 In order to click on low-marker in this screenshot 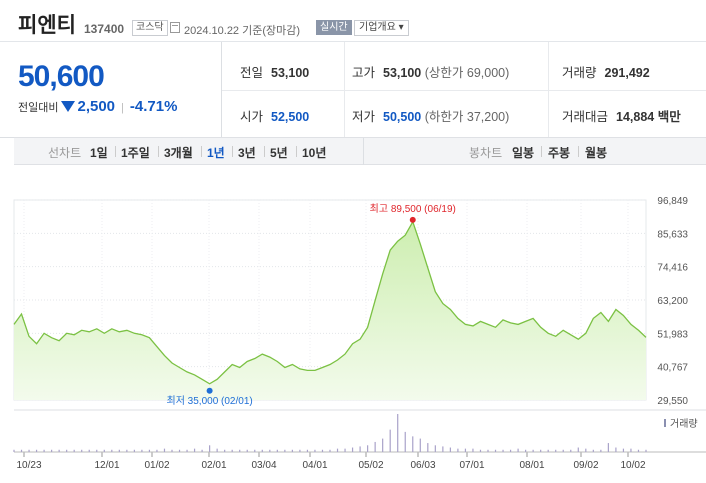, I will do `click(209, 390)`.